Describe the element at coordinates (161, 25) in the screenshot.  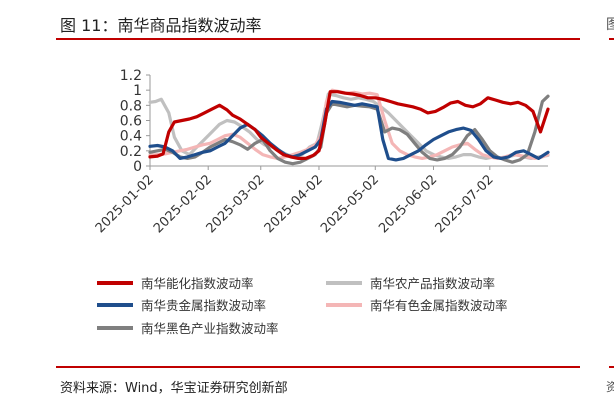
I see `figure-title: 图 11：南华商品指数波动率` at that location.